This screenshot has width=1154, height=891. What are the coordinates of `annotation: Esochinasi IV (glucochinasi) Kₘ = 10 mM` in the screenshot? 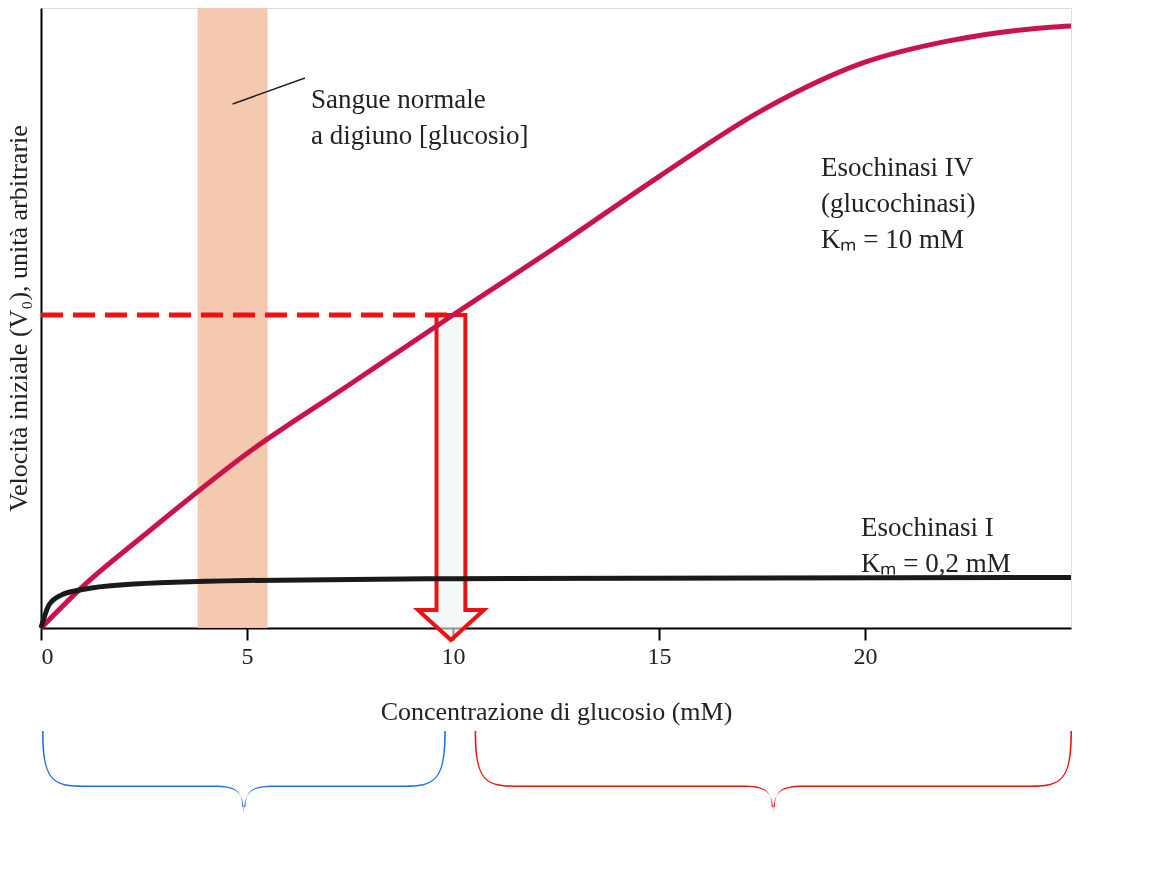 It's located at (898, 203).